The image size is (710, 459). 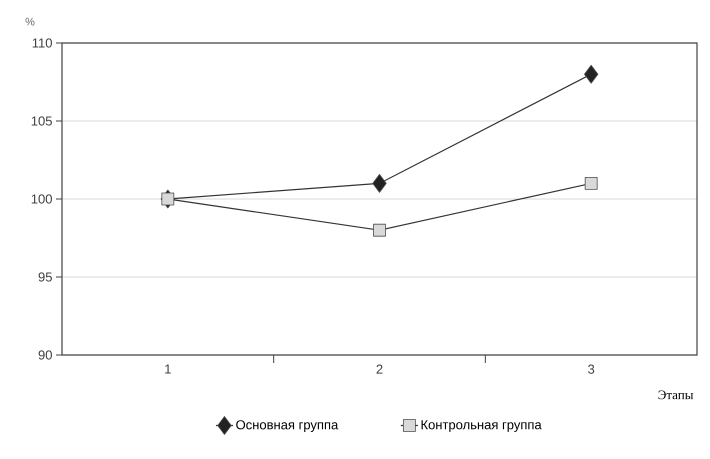 I want to click on y-tick-label: 105, so click(x=42, y=121).